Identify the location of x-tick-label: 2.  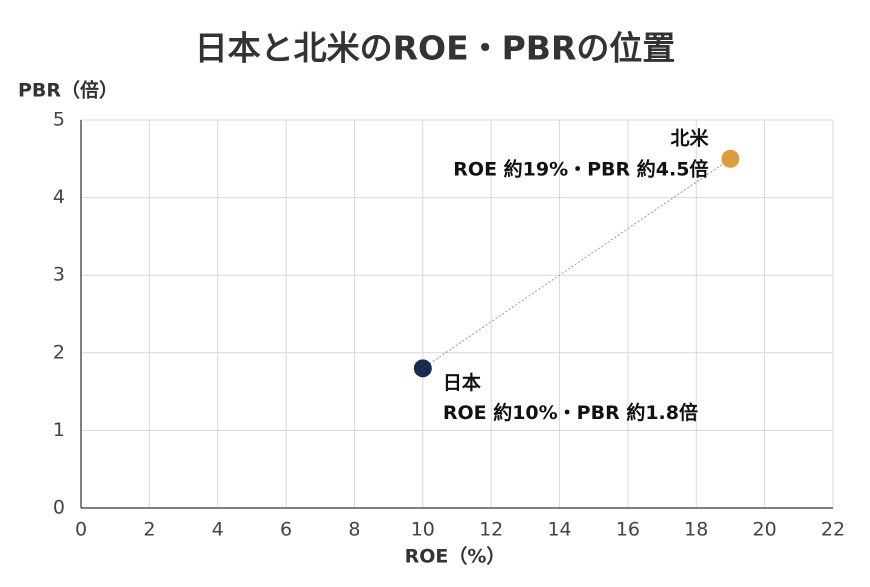
(149, 530).